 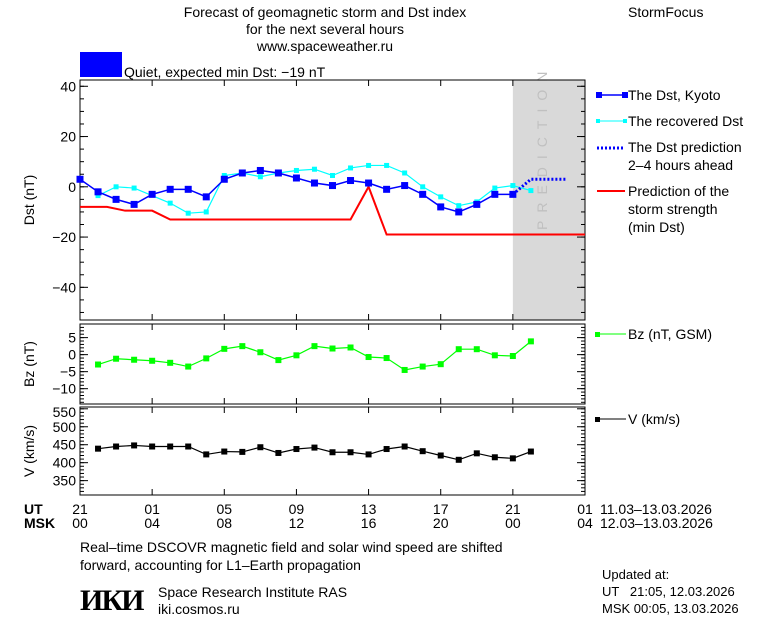 I want to click on y-tick-label: −40, so click(x=64, y=287).